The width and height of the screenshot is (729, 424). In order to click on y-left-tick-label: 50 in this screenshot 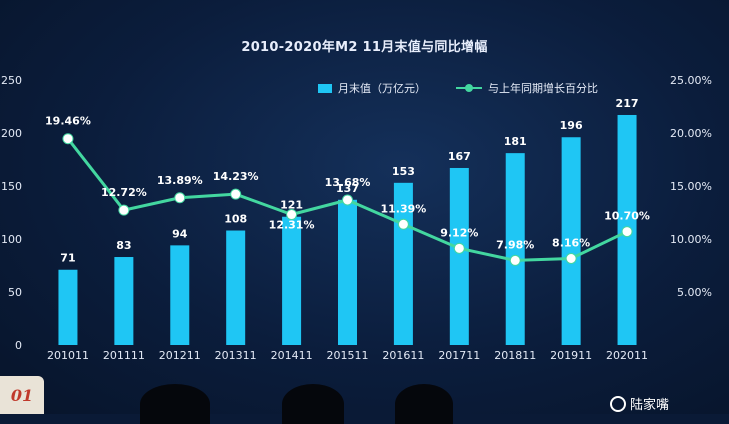, I will do `click(15, 292)`.